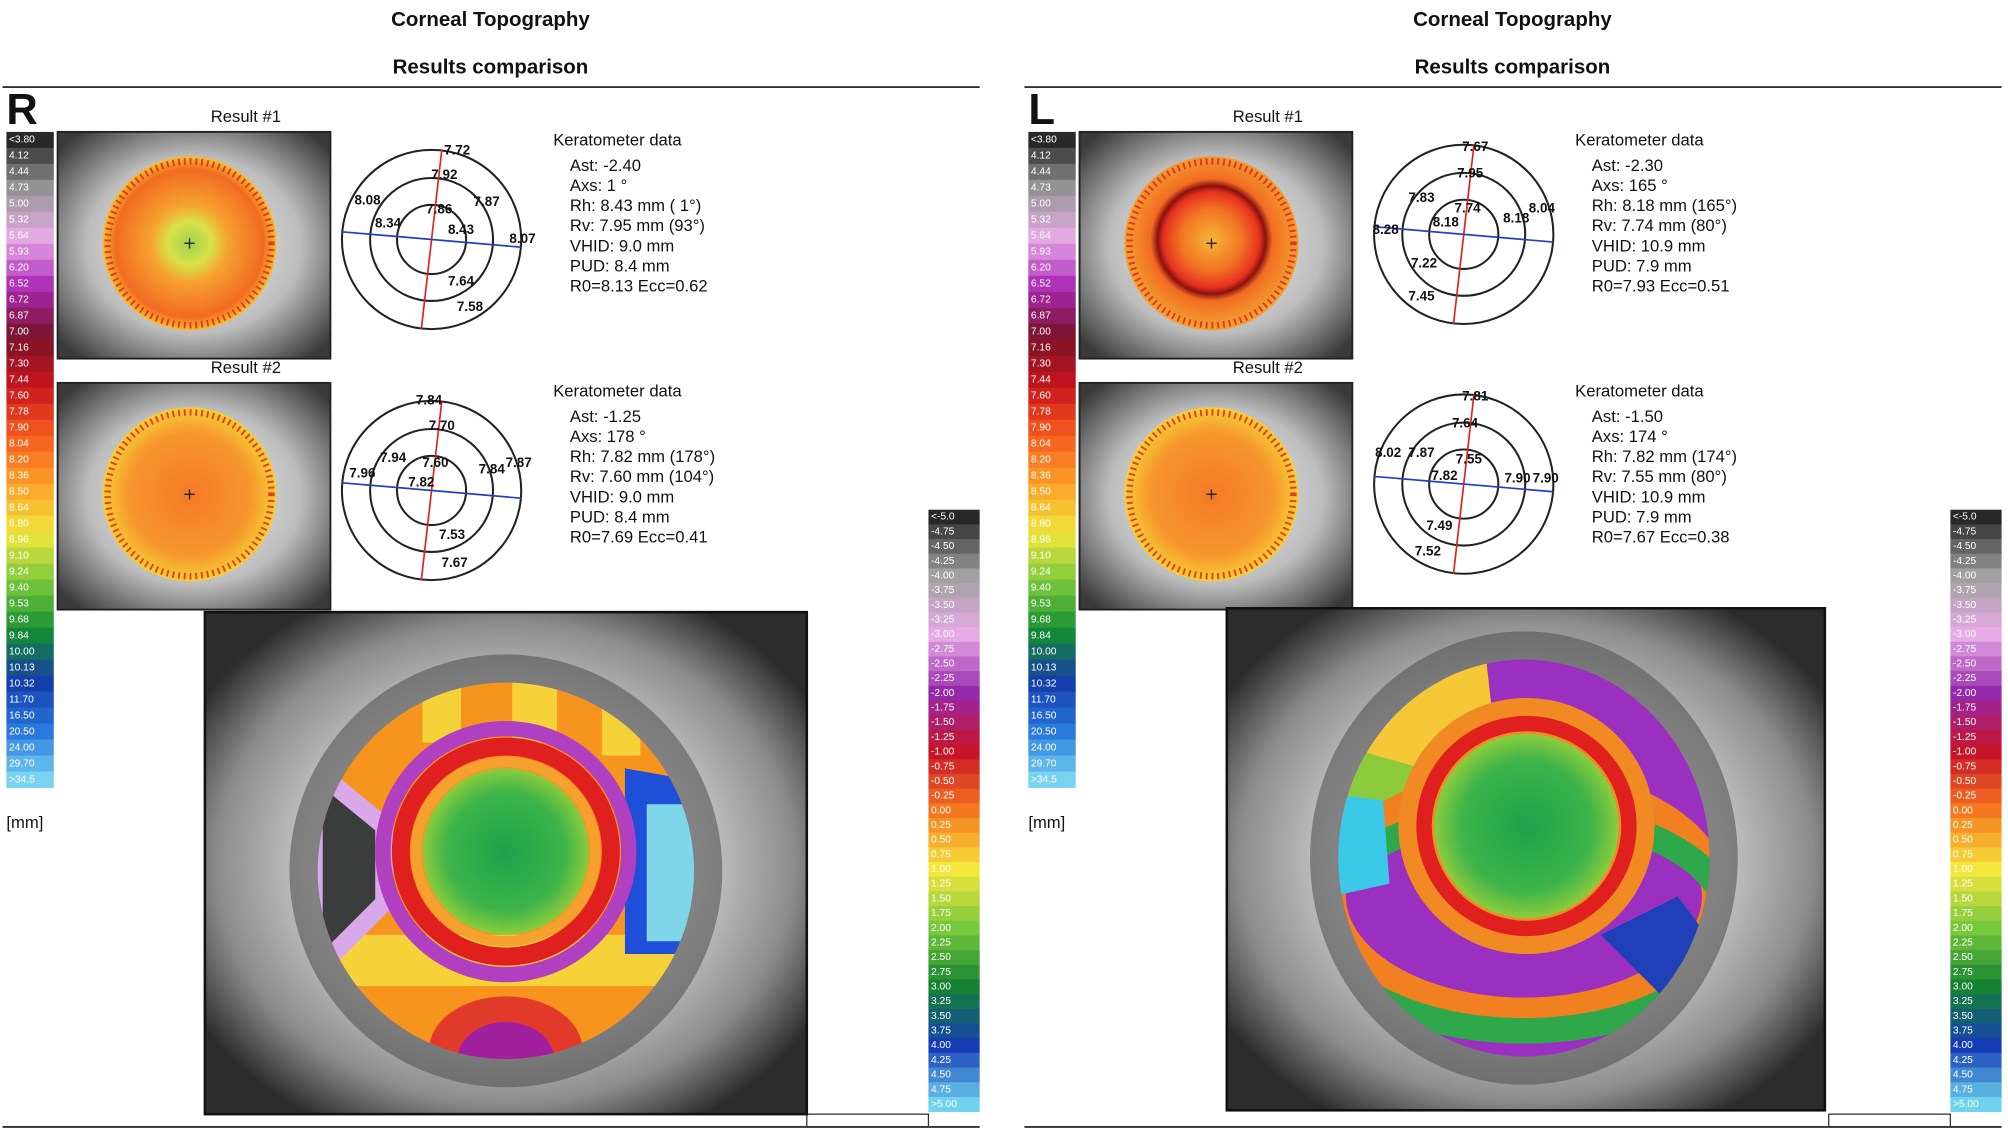 The height and width of the screenshot is (1129, 2008). What do you see at coordinates (1044, 747) in the screenshot?
I see `scale-label: 24.00` at bounding box center [1044, 747].